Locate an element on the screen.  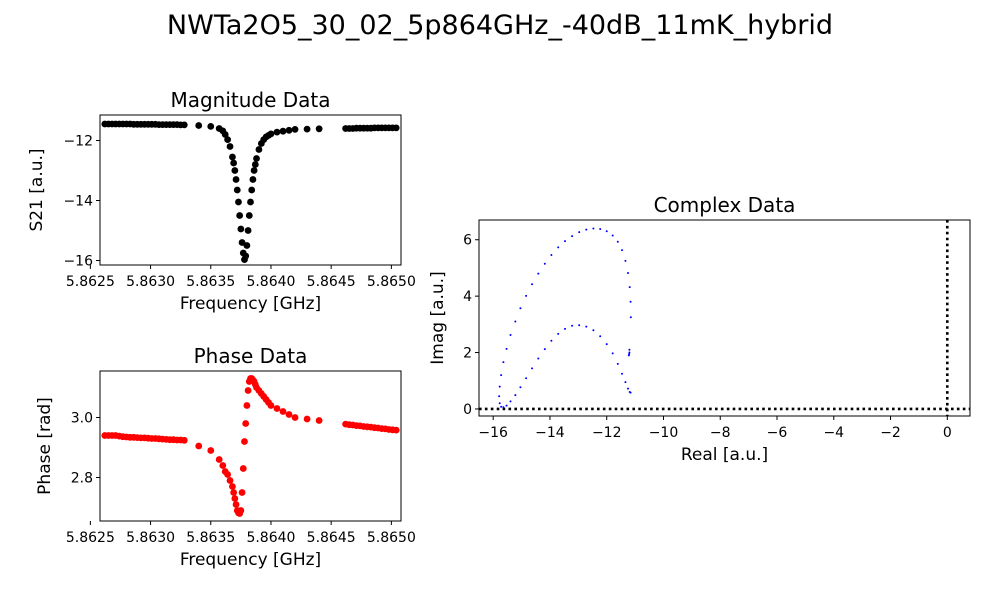
magnitude-data-points is located at coordinates (250, 191).